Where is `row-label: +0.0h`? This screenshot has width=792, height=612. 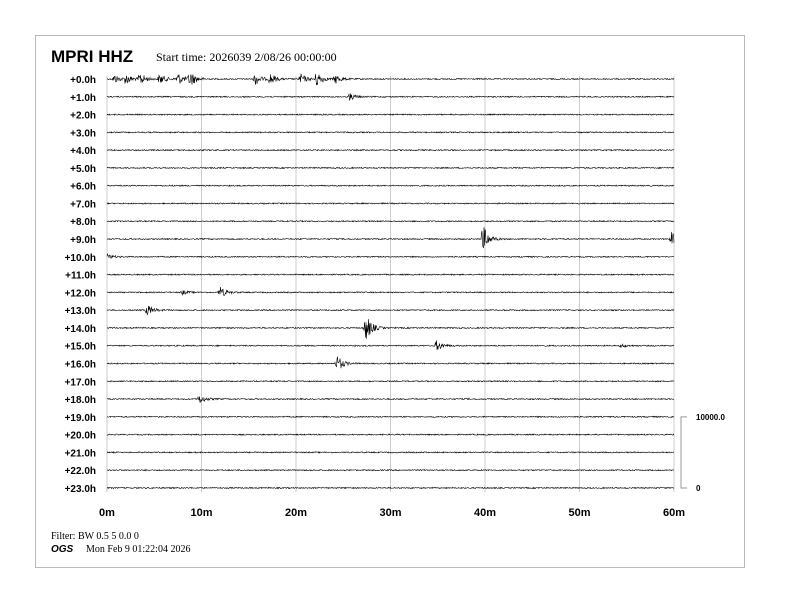 row-label: +0.0h is located at coordinates (83, 80).